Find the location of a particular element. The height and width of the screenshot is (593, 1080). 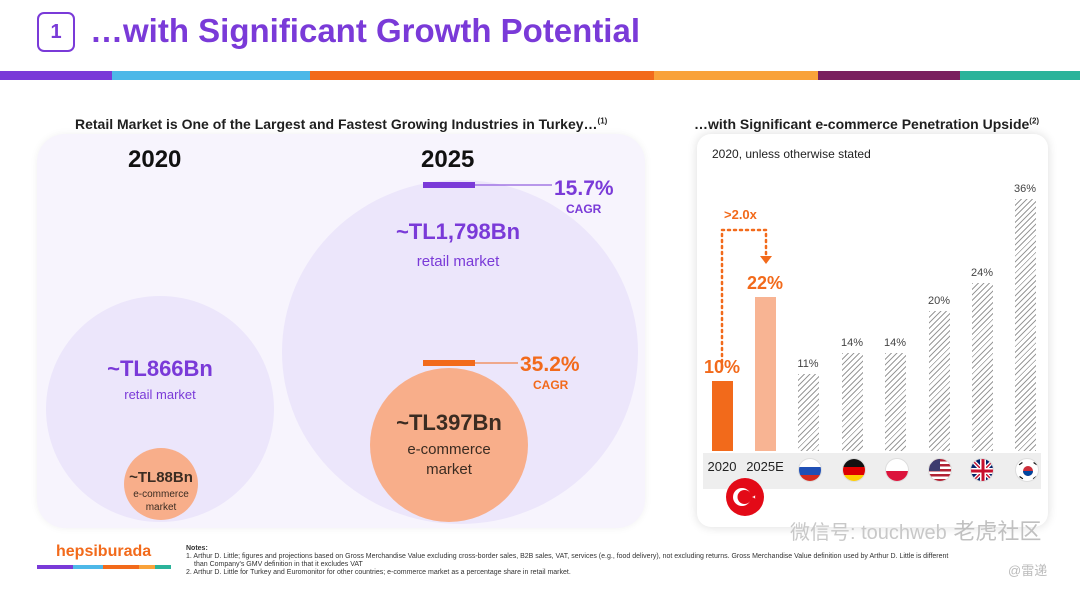

ecommerce-2020-value: ~TL88Bn is located at coordinates (161, 477).